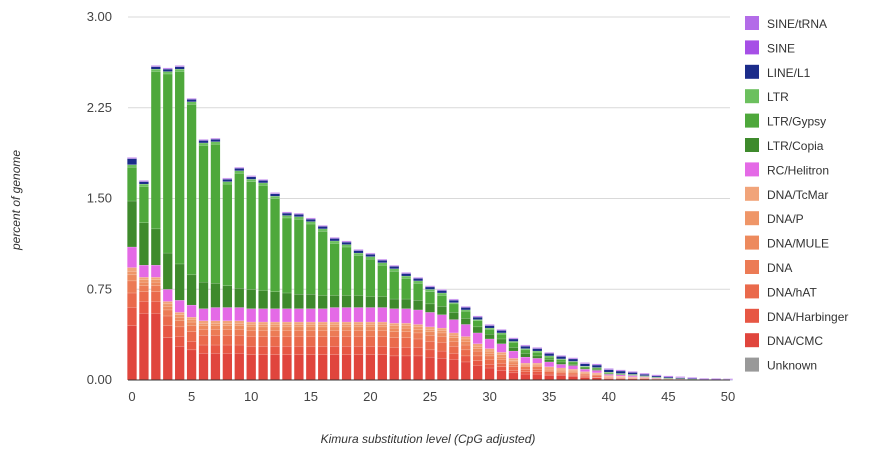  I want to click on legend-label: DNA/hAT, so click(792, 292).